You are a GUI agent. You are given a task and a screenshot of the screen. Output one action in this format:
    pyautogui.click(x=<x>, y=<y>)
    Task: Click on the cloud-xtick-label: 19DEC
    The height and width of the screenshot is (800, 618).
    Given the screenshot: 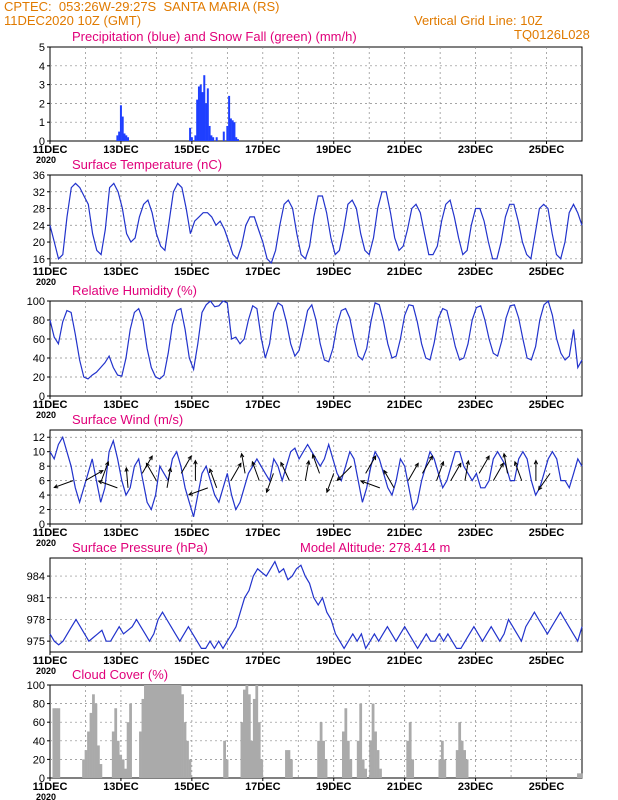 What is the action you would take?
    pyautogui.click(x=334, y=787)
    